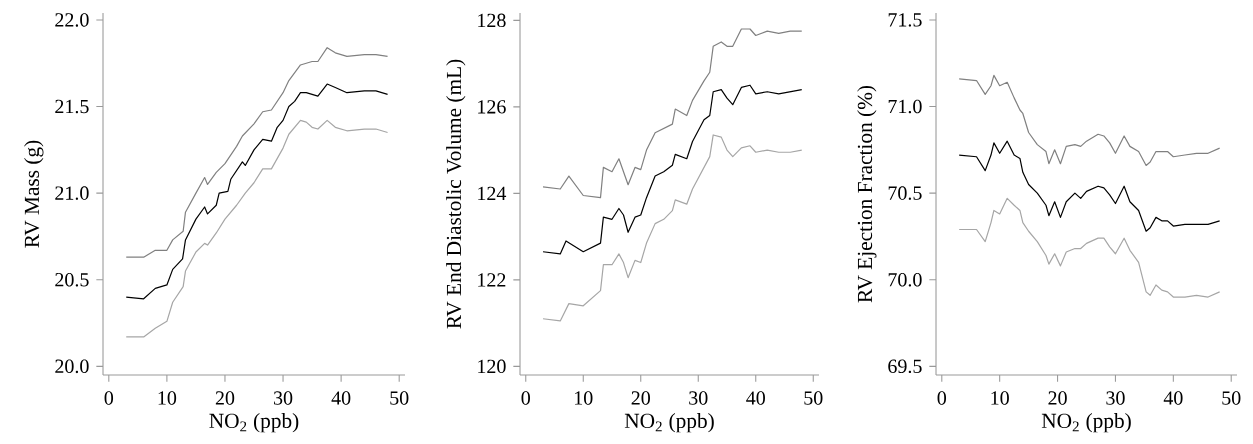  I want to click on y-tick-label: 70.5, so click(905, 193).